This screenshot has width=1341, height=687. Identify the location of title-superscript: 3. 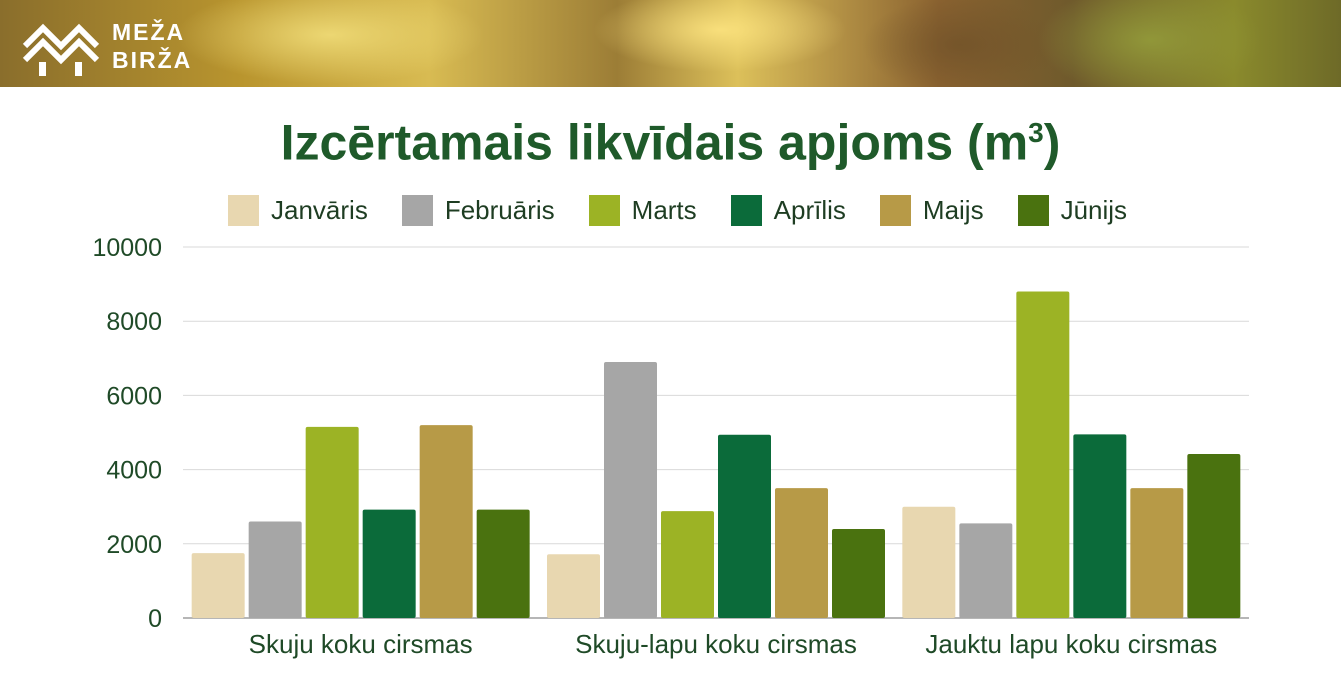
(1036, 132).